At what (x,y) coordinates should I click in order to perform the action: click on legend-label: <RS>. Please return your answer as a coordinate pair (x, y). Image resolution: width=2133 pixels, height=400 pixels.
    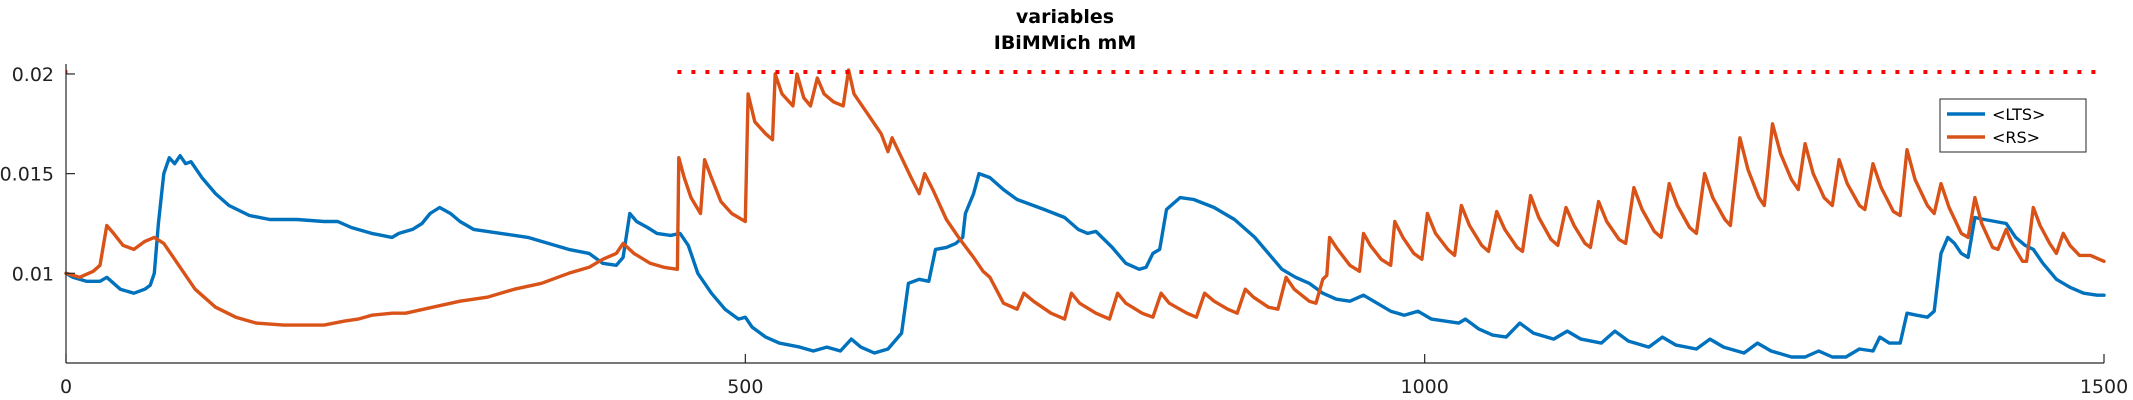
    Looking at the image, I should click on (2016, 137).